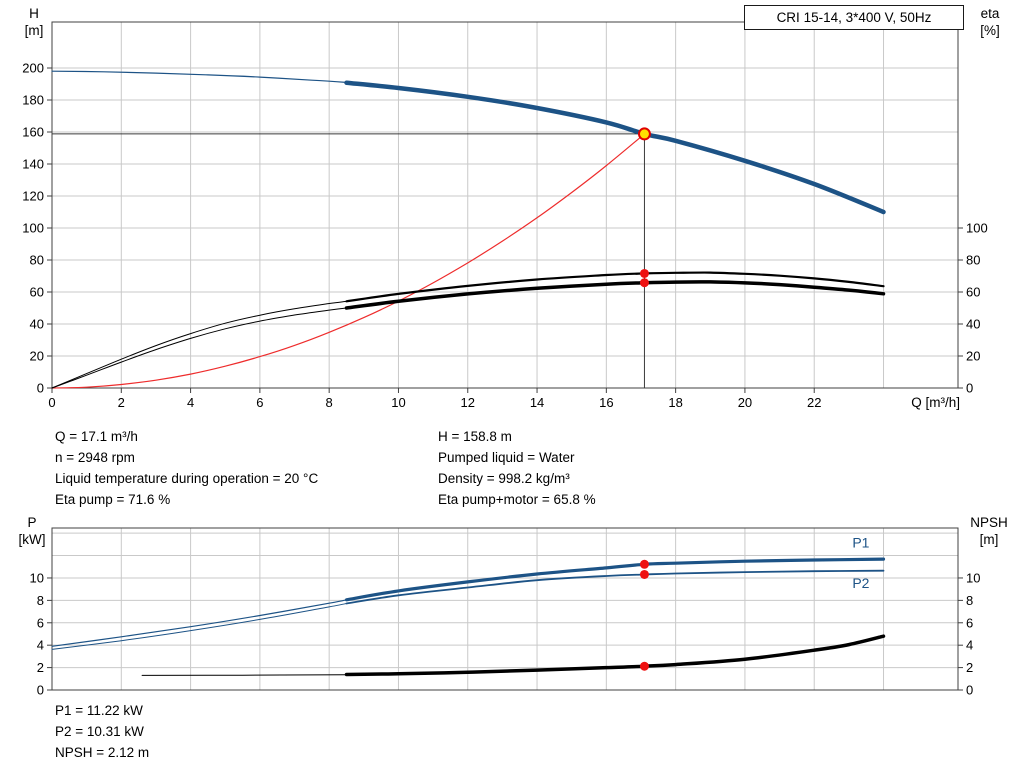 The height and width of the screenshot is (781, 1024). What do you see at coordinates (537, 402) in the screenshot?
I see `x-tick-label: 14` at bounding box center [537, 402].